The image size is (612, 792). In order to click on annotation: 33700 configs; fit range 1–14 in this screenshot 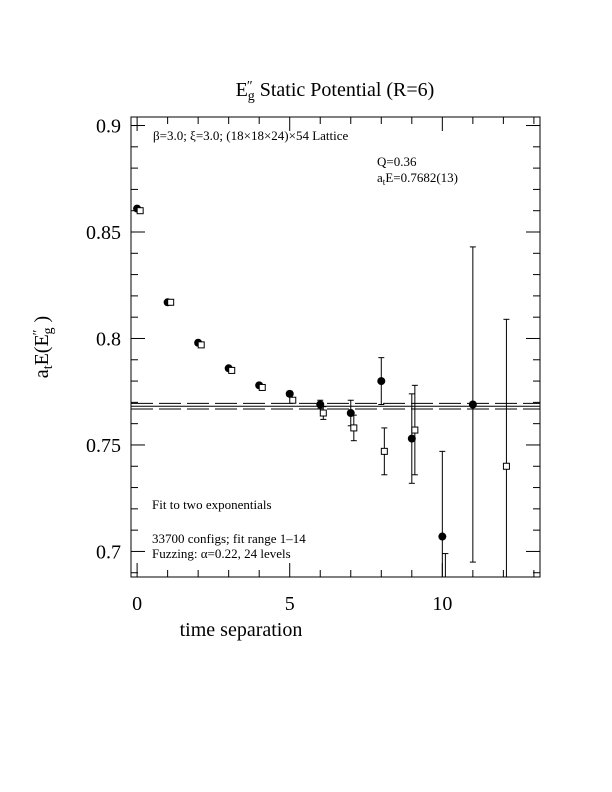, I will do `click(229, 538)`.